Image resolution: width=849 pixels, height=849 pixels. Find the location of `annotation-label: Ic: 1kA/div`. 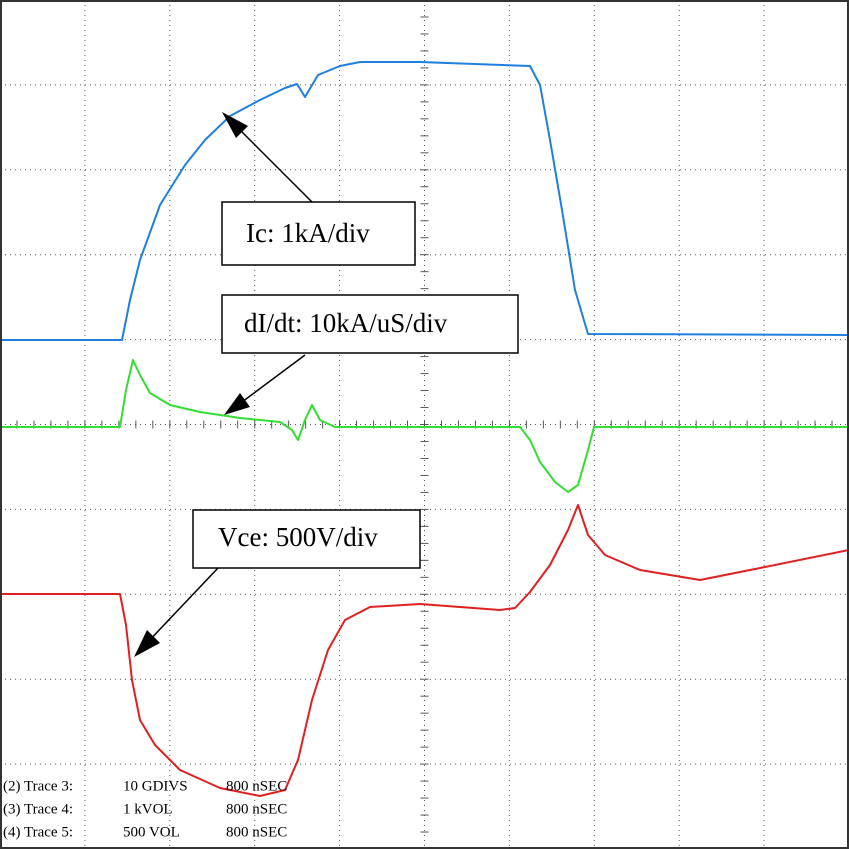

annotation-label: Ic: 1kA/div is located at coordinates (308, 233).